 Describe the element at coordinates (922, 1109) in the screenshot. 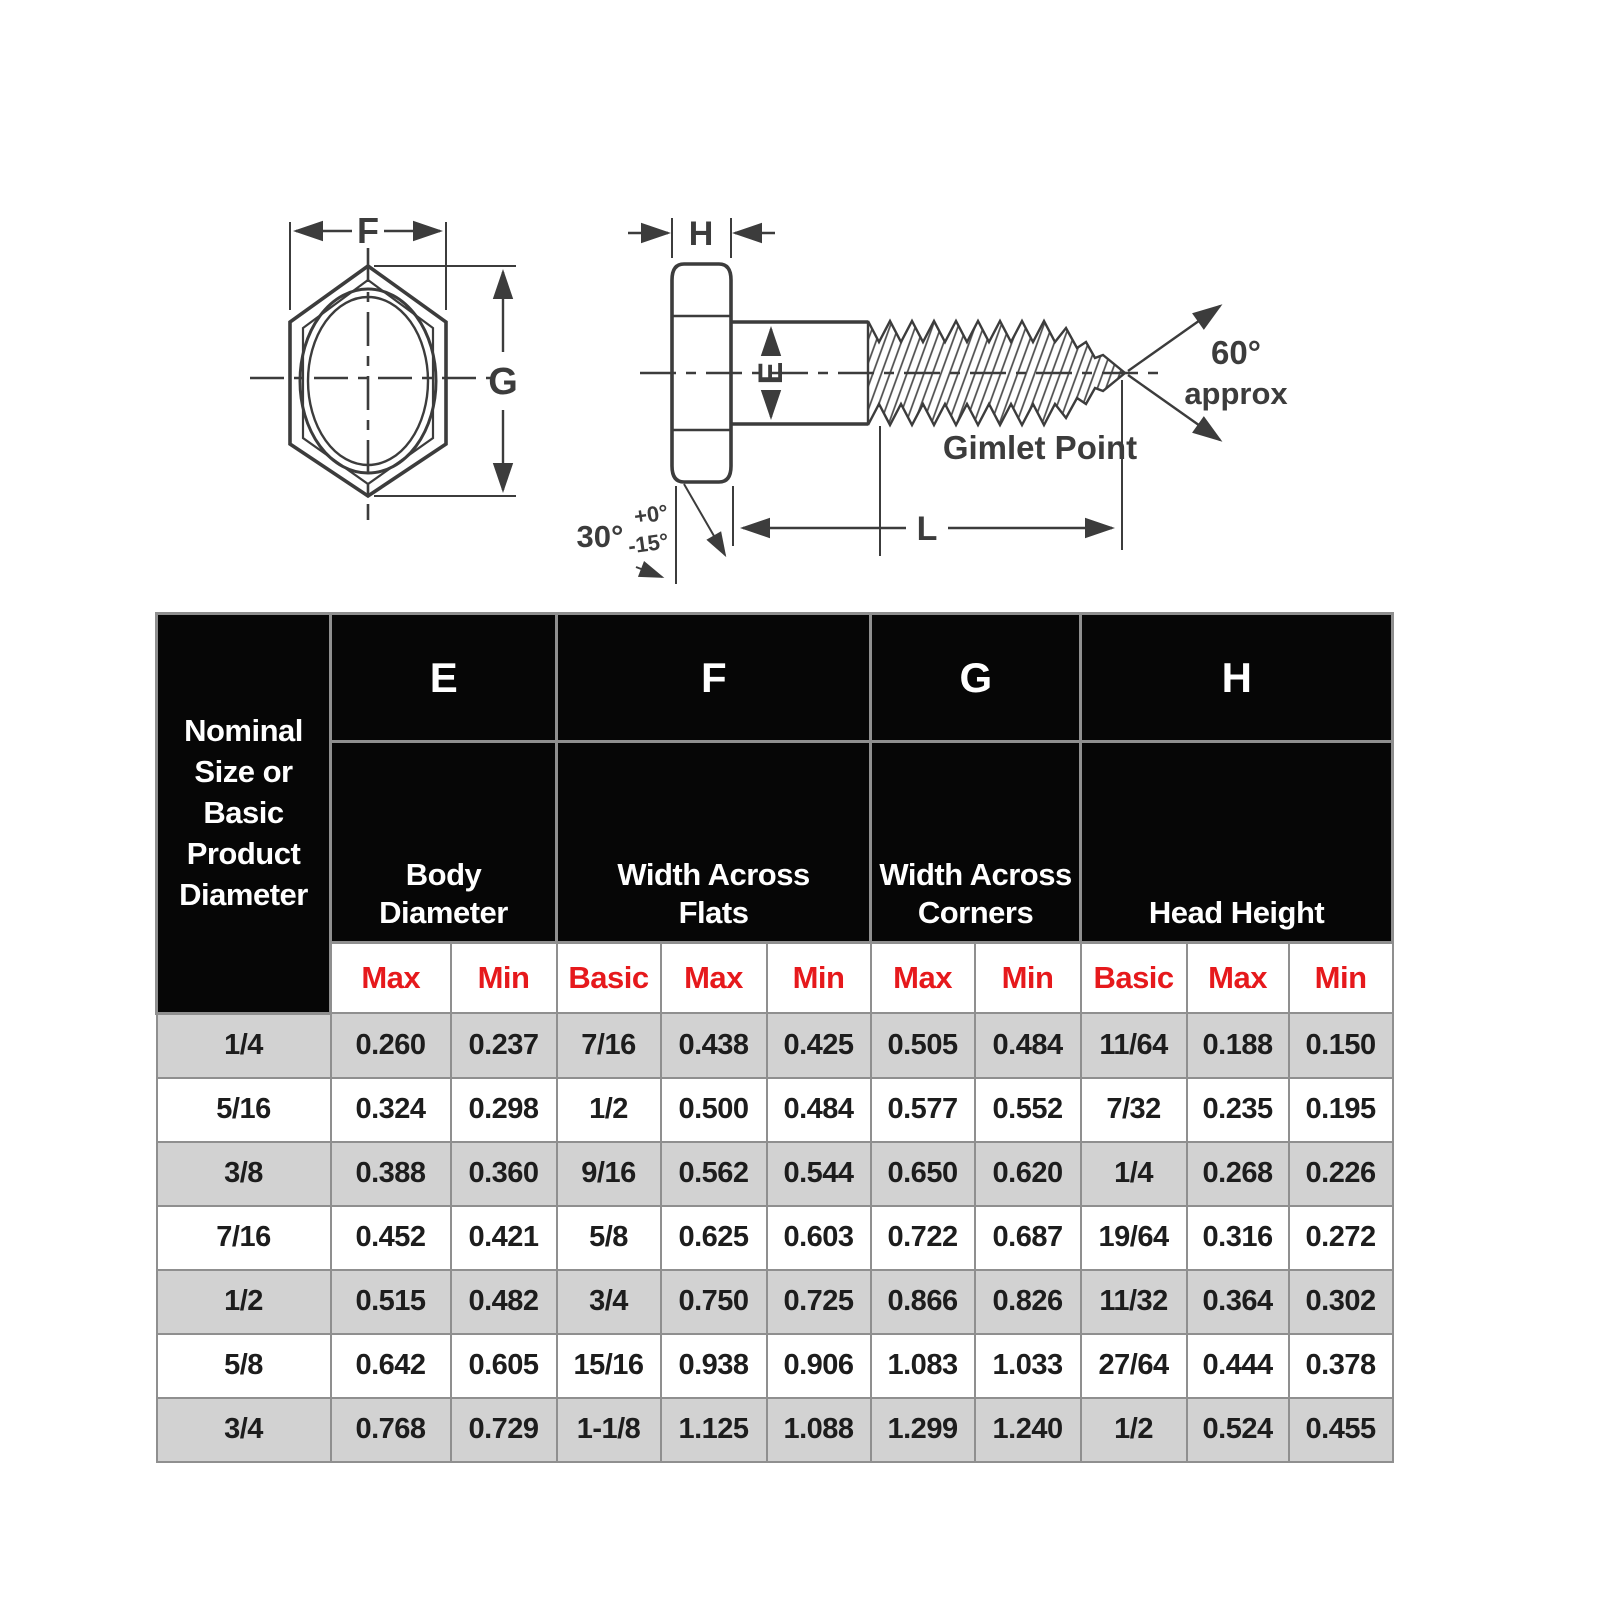

I see `table-cell: 0.577` at that location.